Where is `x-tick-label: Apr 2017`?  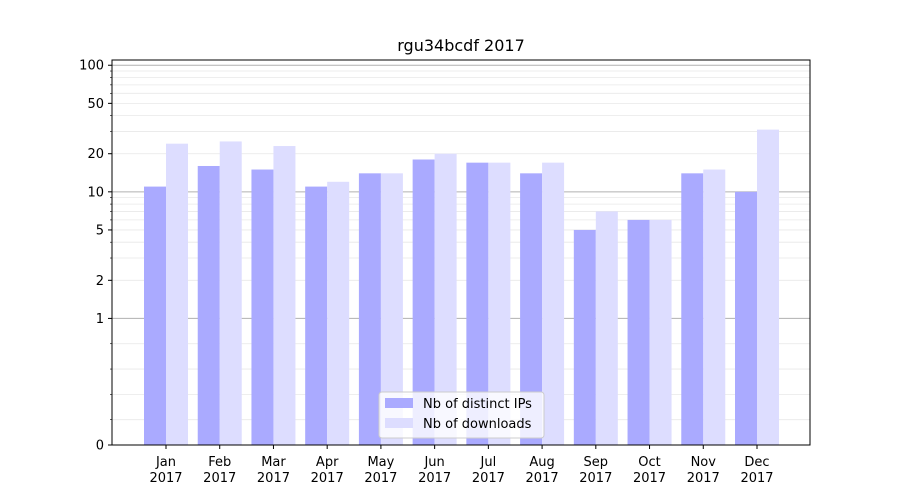 x-tick-label: Apr 2017 is located at coordinates (327, 470).